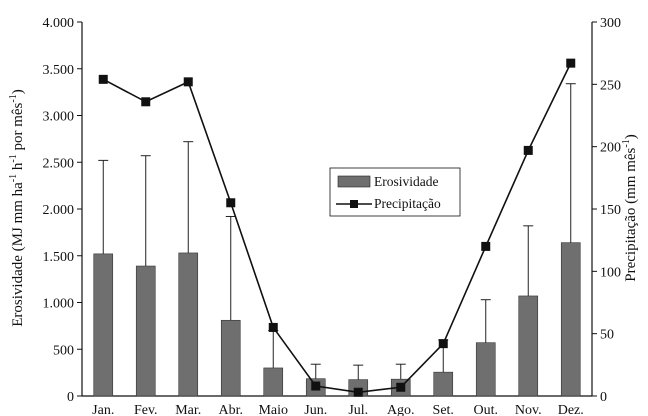  What do you see at coordinates (528, 409) in the screenshot?
I see `x-category-label: Nov.` at bounding box center [528, 409].